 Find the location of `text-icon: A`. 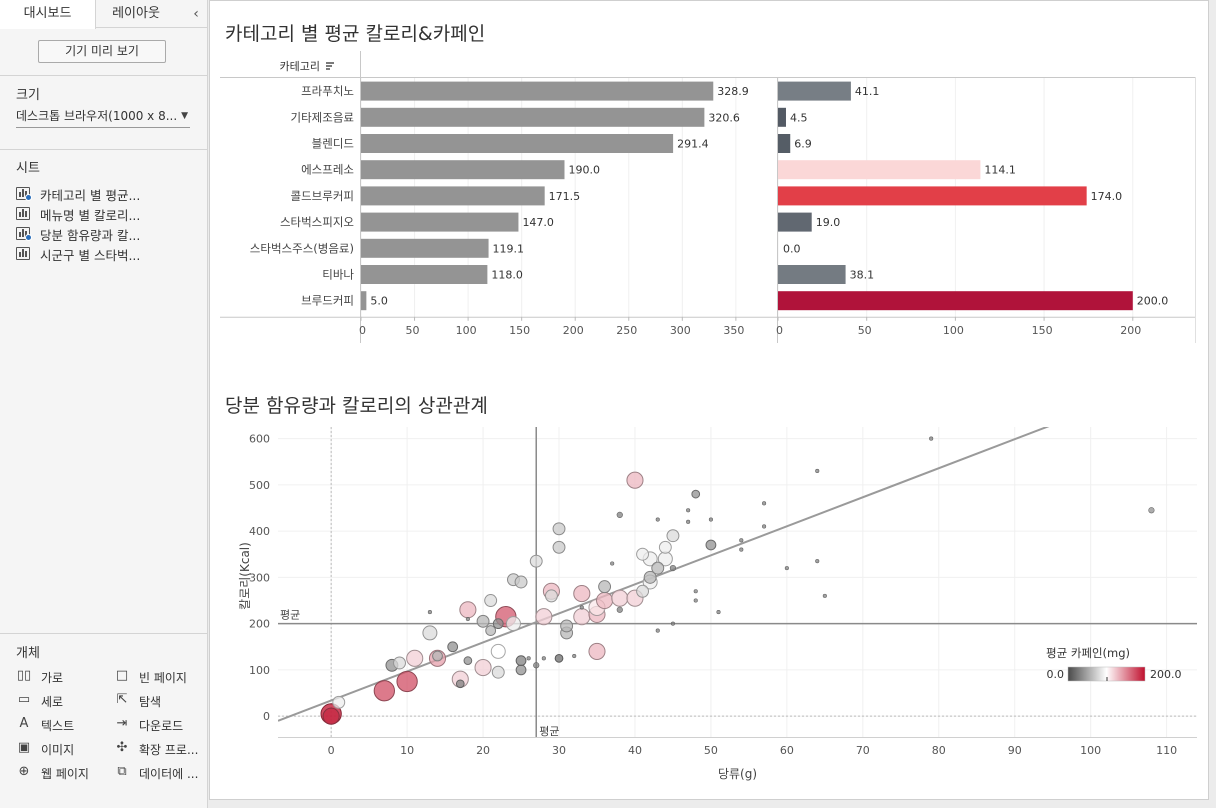

text-icon: A is located at coordinates (24, 723).